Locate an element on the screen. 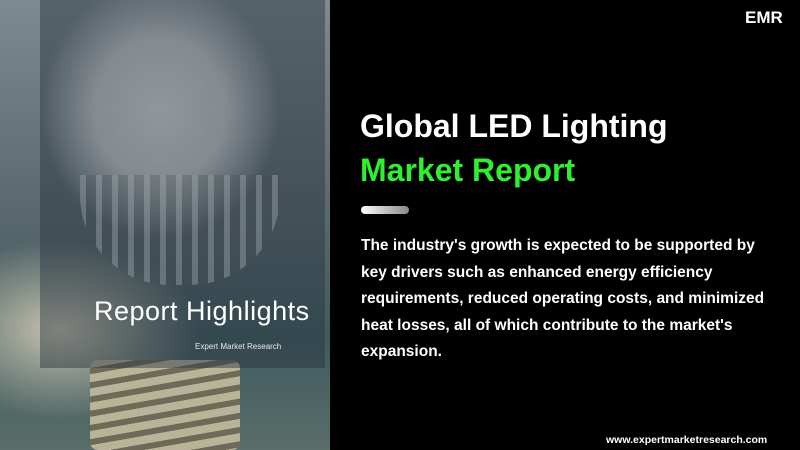 The width and height of the screenshot is (800, 450). report-highlights-title: Report Highlights is located at coordinates (202, 311).